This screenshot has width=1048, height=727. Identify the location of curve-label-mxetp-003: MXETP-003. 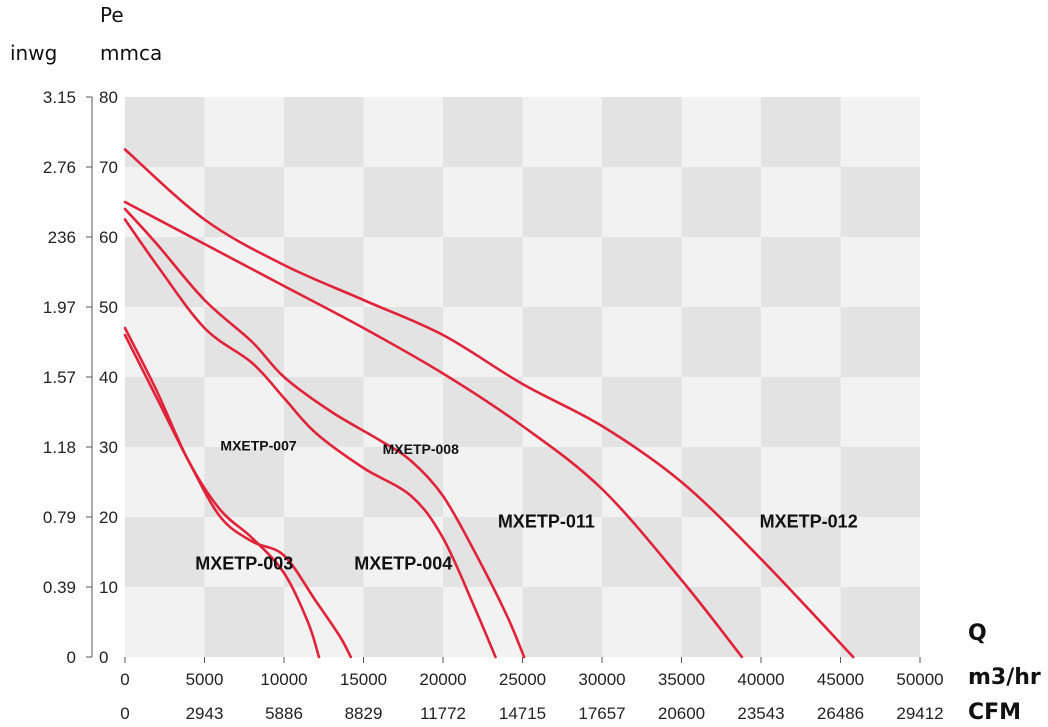
(244, 564).